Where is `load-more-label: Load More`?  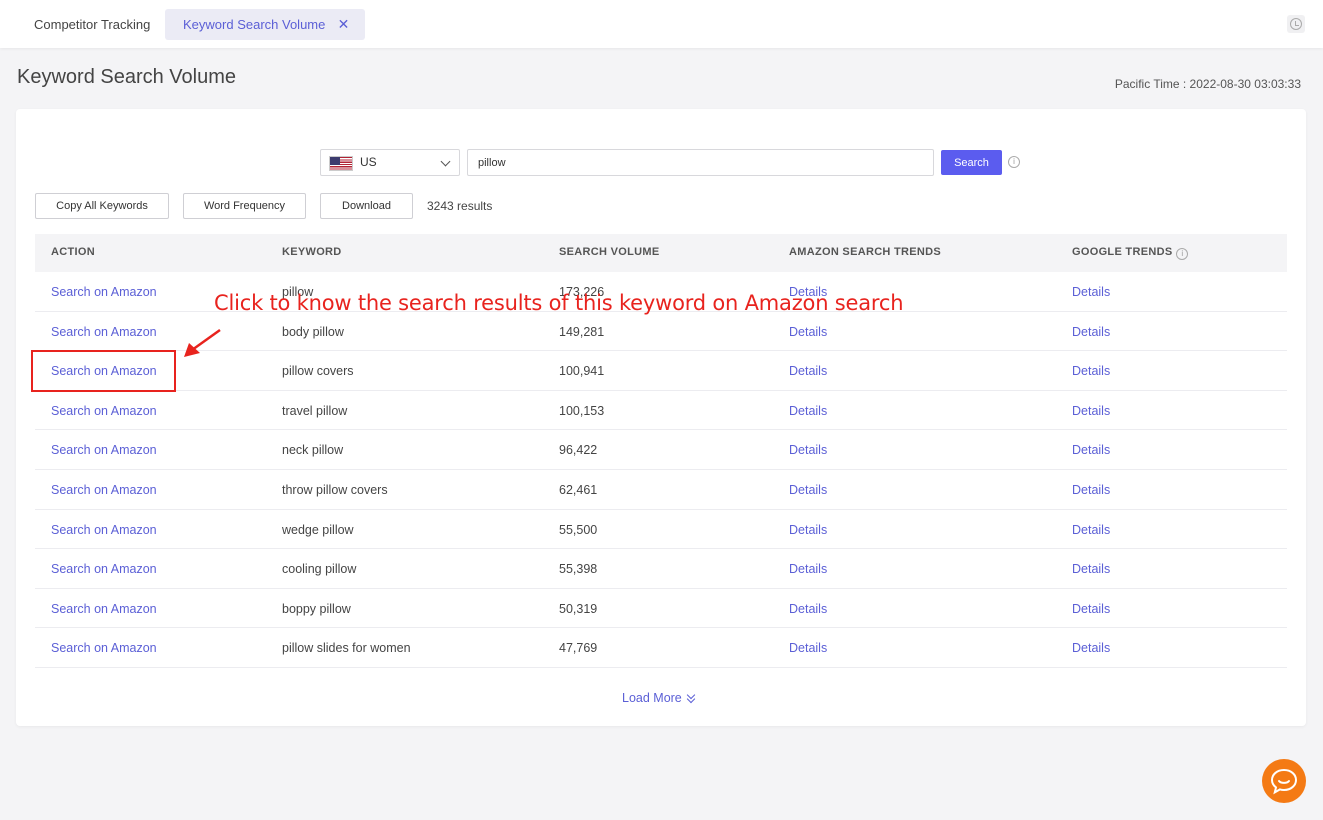 load-more-label: Load More is located at coordinates (652, 698).